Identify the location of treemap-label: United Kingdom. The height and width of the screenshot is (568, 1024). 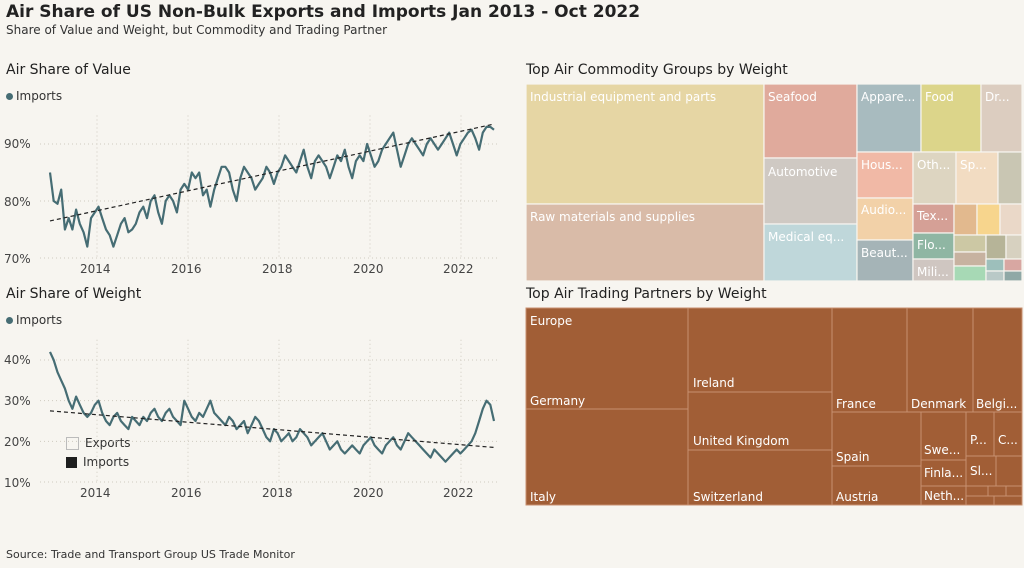
(741, 441).